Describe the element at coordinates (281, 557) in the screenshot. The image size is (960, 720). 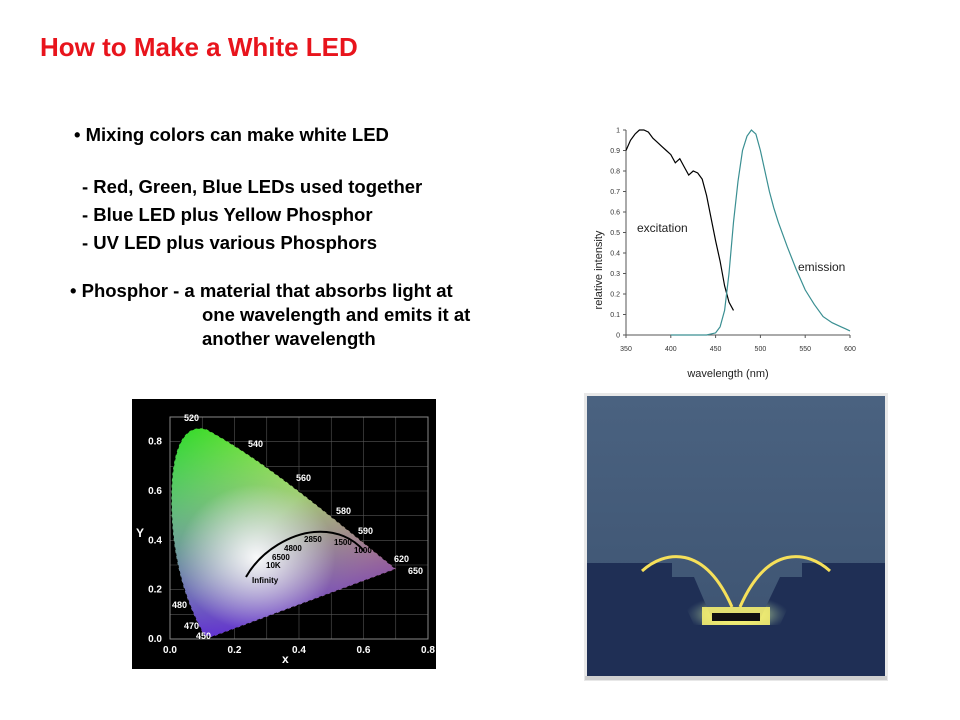
I see `svg-text: 6500` at that location.